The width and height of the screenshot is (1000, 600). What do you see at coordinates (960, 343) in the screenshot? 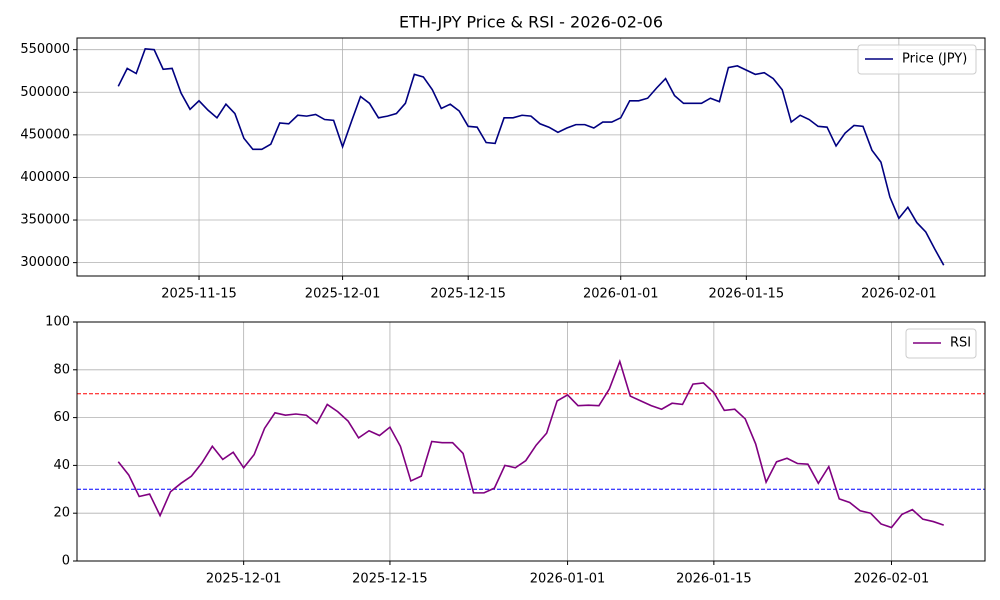
I see `legend-label: RSI` at bounding box center [960, 343].